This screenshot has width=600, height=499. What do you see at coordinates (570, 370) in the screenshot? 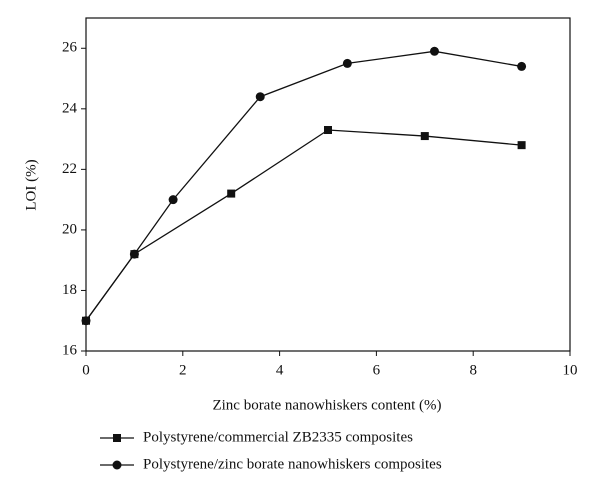
I see `x-tick-label: 10` at bounding box center [570, 370].